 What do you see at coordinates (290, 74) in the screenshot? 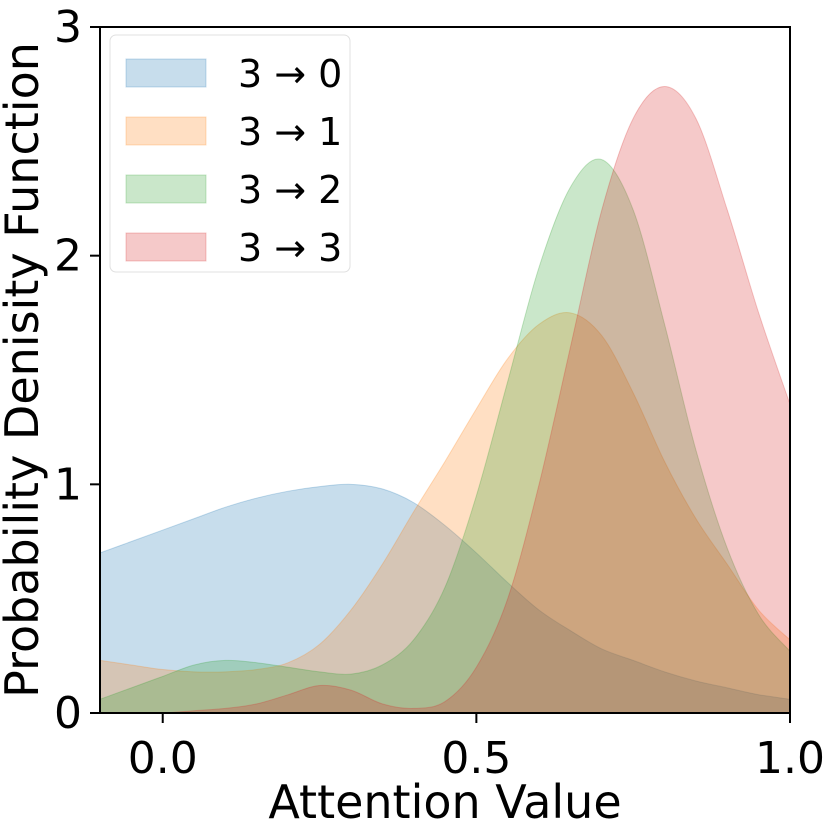
I see `legend-label: 3 → 0` at bounding box center [290, 74].